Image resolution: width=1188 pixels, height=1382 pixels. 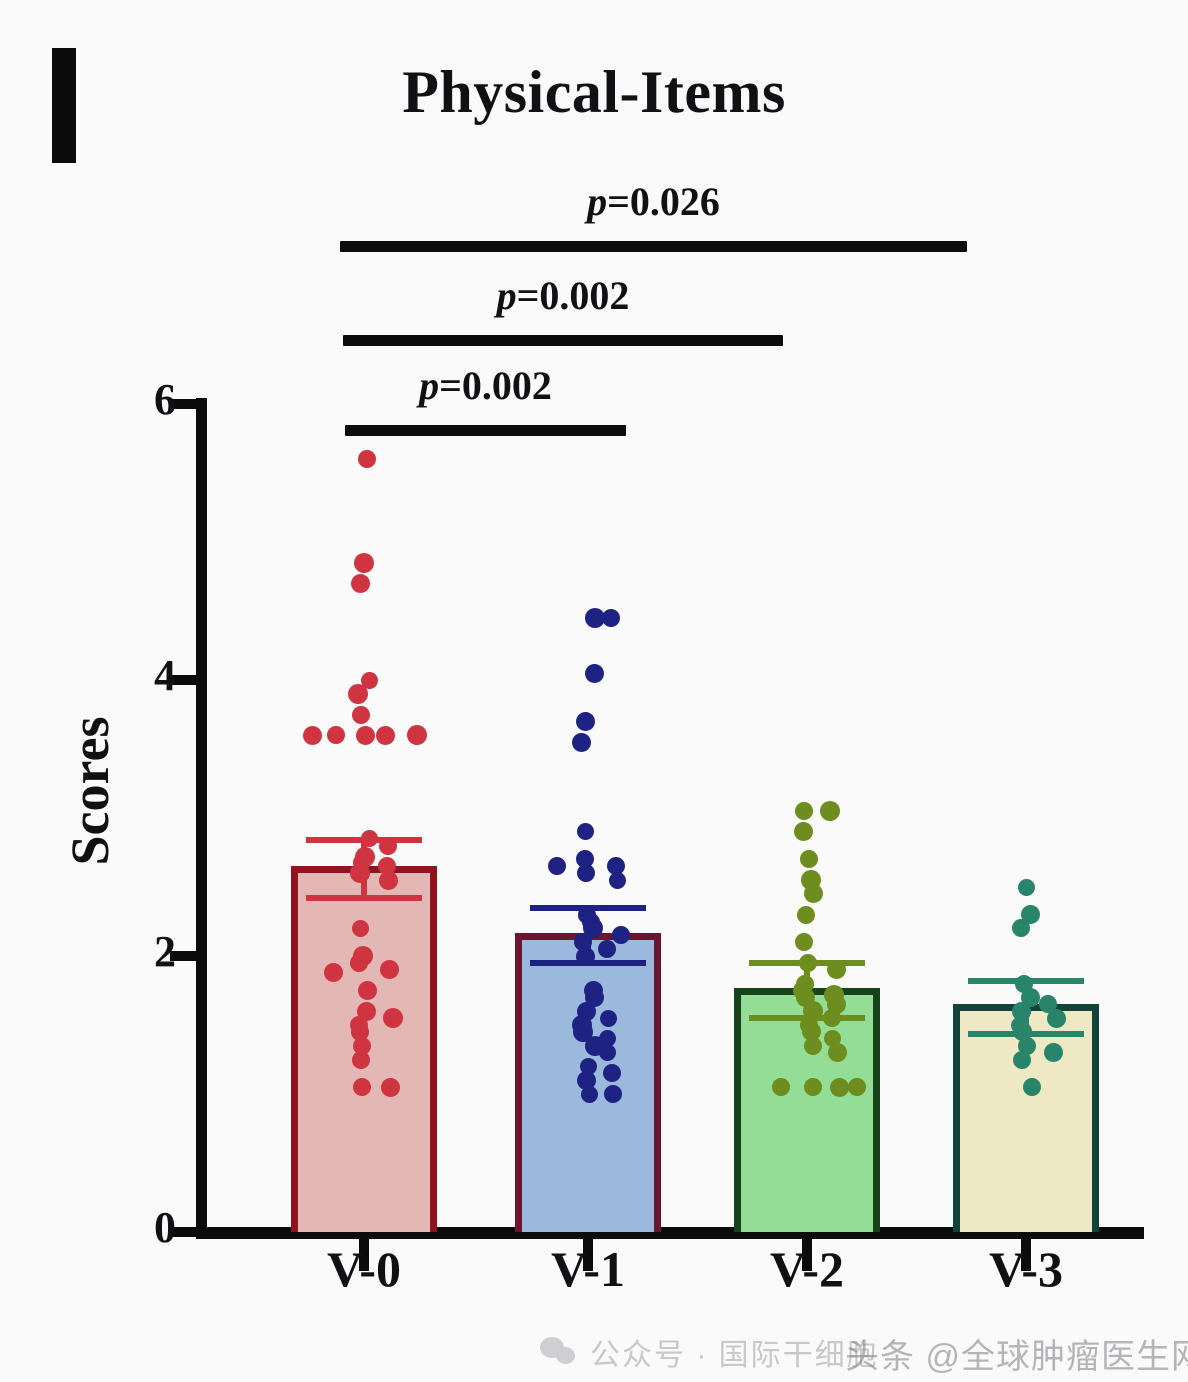 I want to click on watermark: 公众号 · 国际干细胞, so click(x=709, y=1352).